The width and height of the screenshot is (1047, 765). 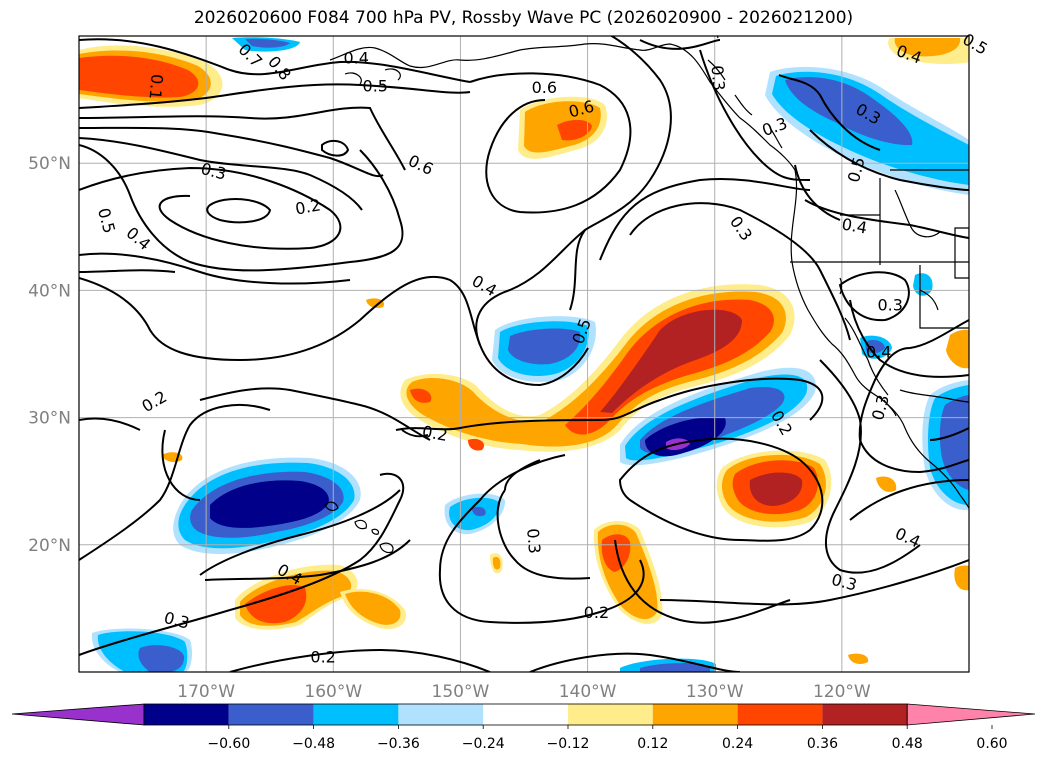 I want to click on colorbar-frame, so click(x=525, y=714).